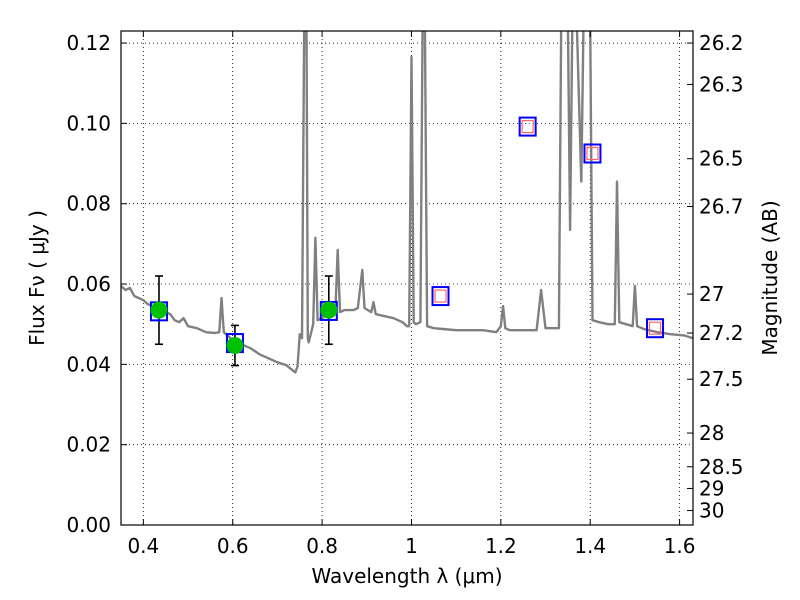  Describe the element at coordinates (411, 546) in the screenshot. I see `x-tick-label: 1` at that location.